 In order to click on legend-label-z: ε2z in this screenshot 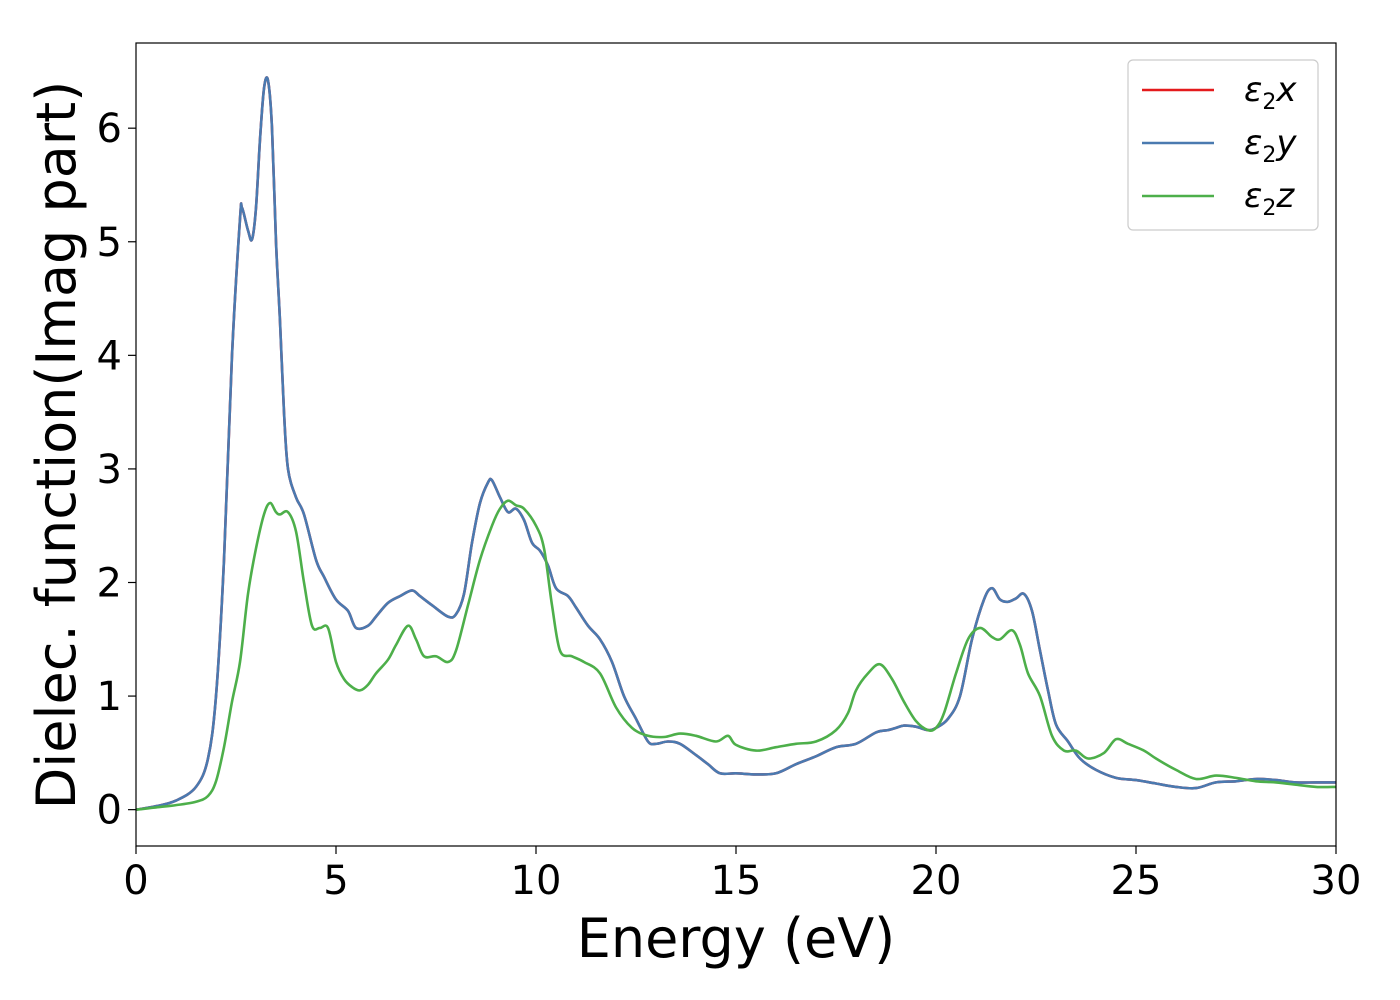, I will do `click(1269, 198)`.